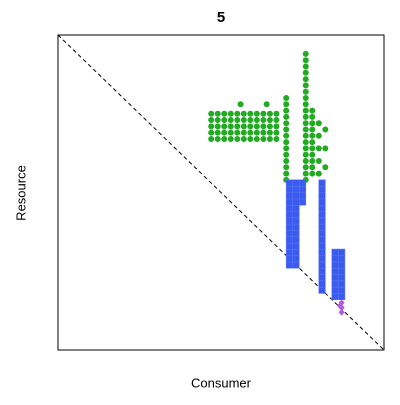  What do you see at coordinates (20, 193) in the screenshot?
I see `y-axis-label: Resource` at bounding box center [20, 193].